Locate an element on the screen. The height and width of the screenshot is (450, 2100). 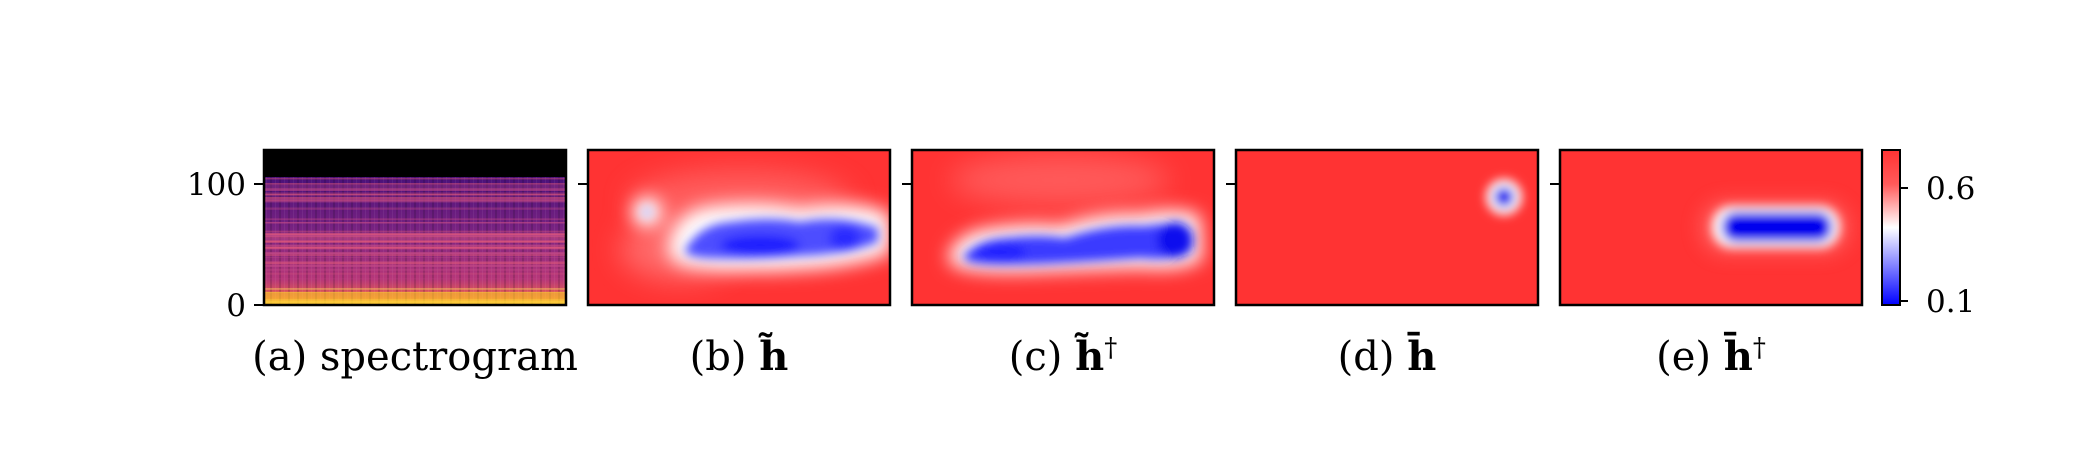
panel-a-frame is located at coordinates (415, 227).